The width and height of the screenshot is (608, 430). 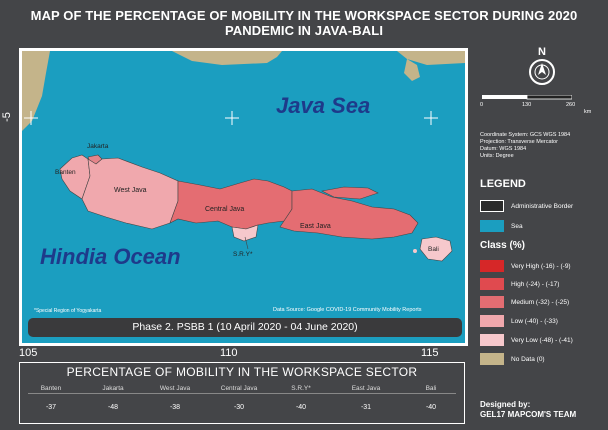 I want to click on island-blob, so click(x=412, y=70).